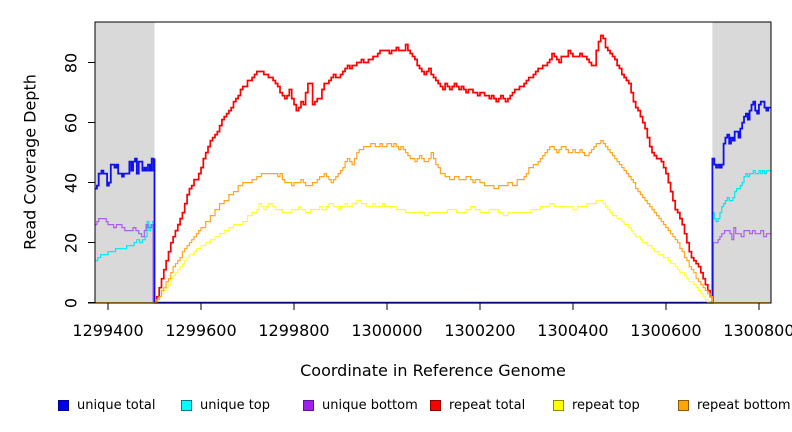 This screenshot has height=432, width=792. What do you see at coordinates (573, 330) in the screenshot?
I see `x-tick-label: 1300400` at bounding box center [573, 330].